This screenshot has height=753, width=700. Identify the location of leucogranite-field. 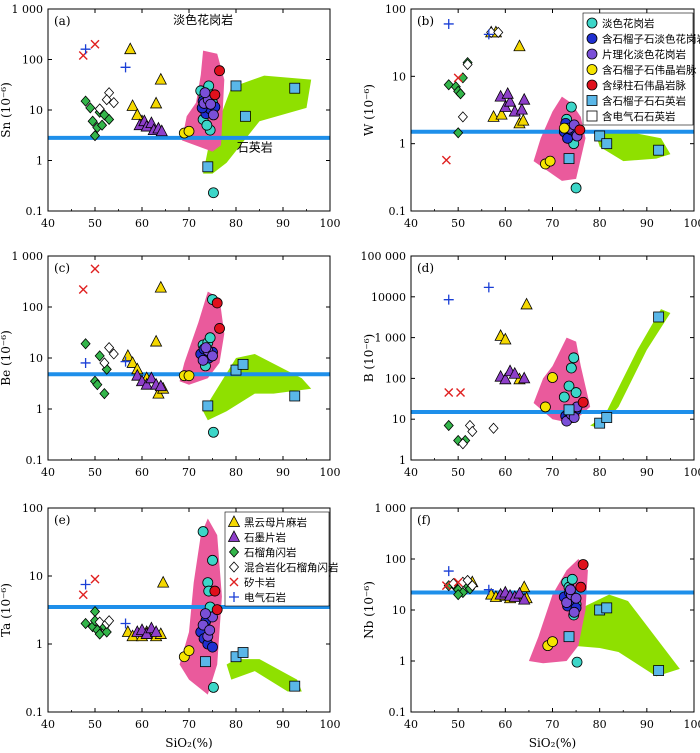
(202, 338).